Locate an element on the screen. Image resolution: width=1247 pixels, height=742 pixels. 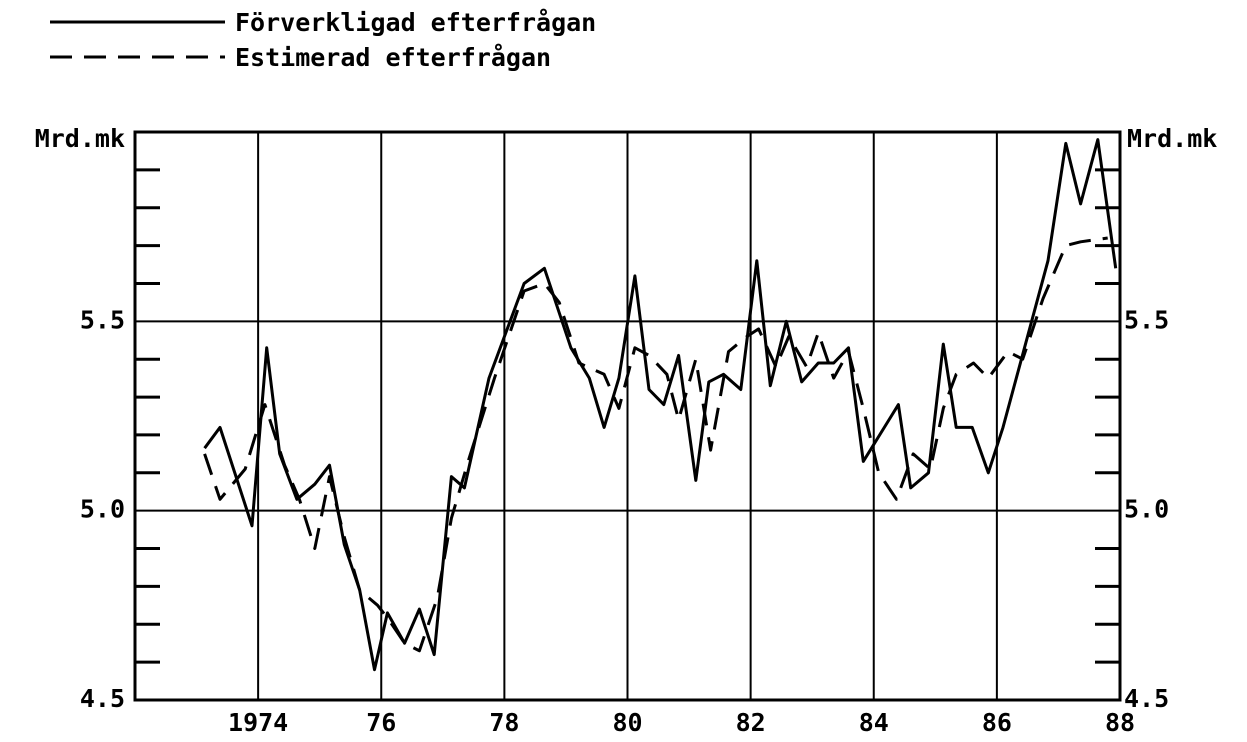
y-tick-label: 5.0 is located at coordinates (102, 509).